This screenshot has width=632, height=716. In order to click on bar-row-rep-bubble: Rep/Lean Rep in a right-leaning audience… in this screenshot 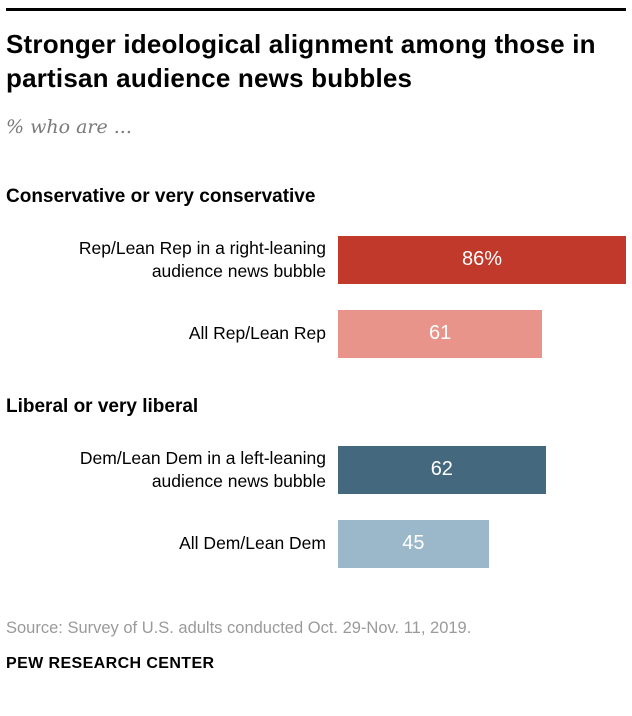, I will do `click(316, 259)`.